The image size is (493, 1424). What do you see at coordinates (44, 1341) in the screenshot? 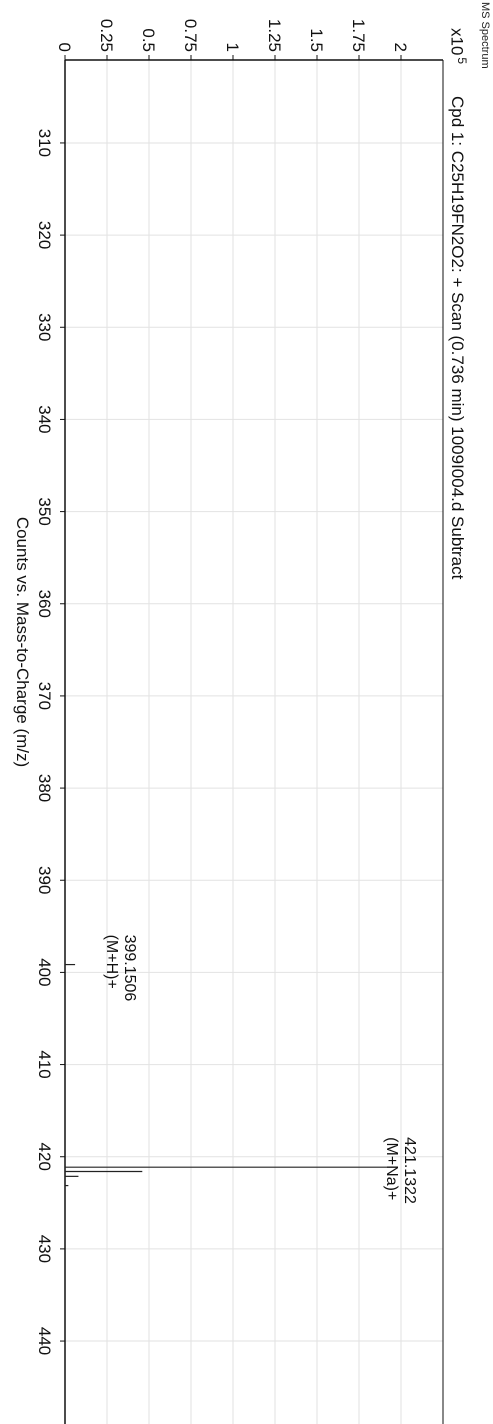
I see `x-tick-label: 440` at bounding box center [44, 1341].